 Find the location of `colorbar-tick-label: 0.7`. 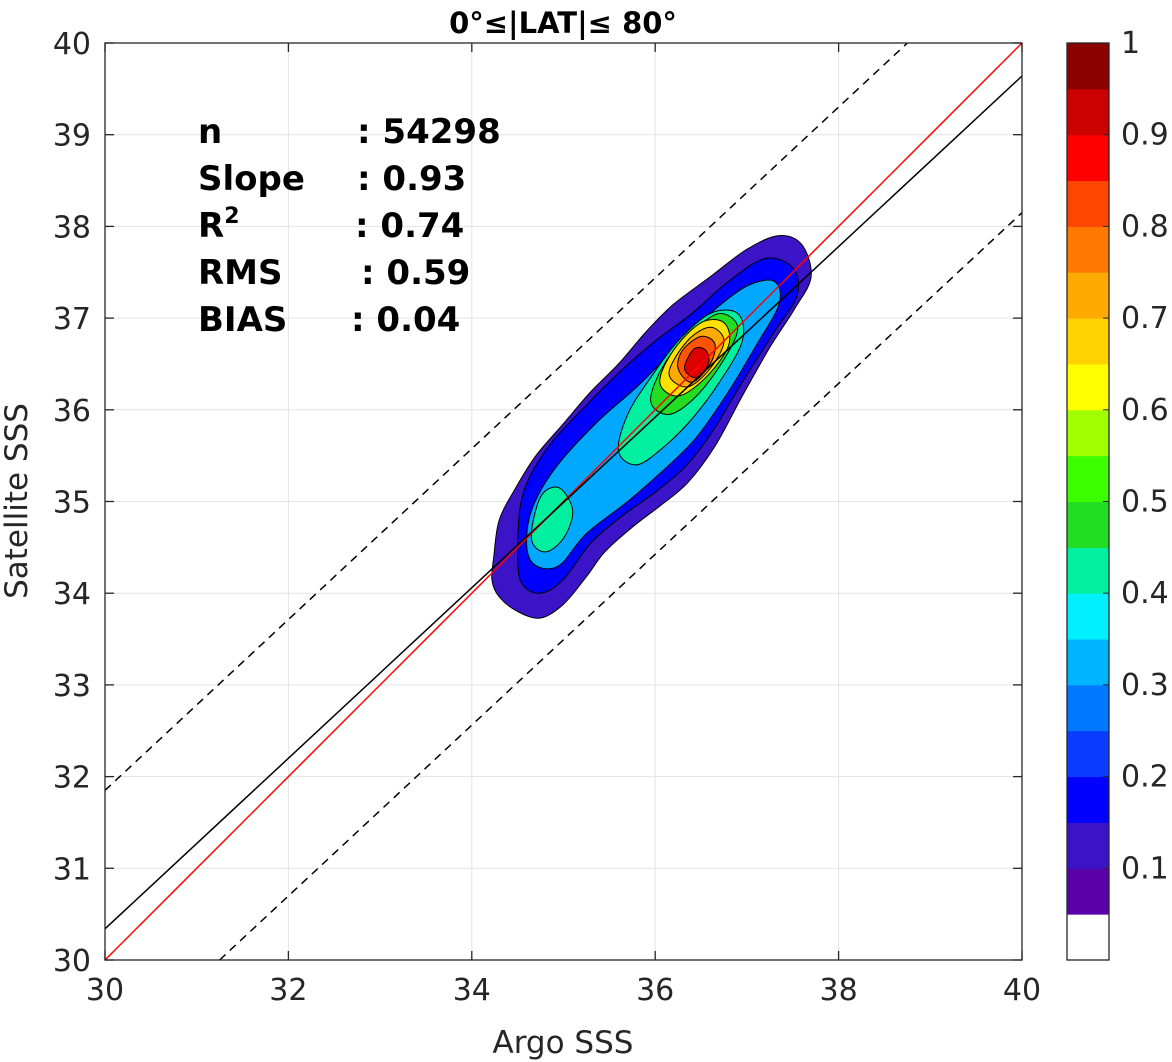

colorbar-tick-label: 0.7 is located at coordinates (1145, 318).